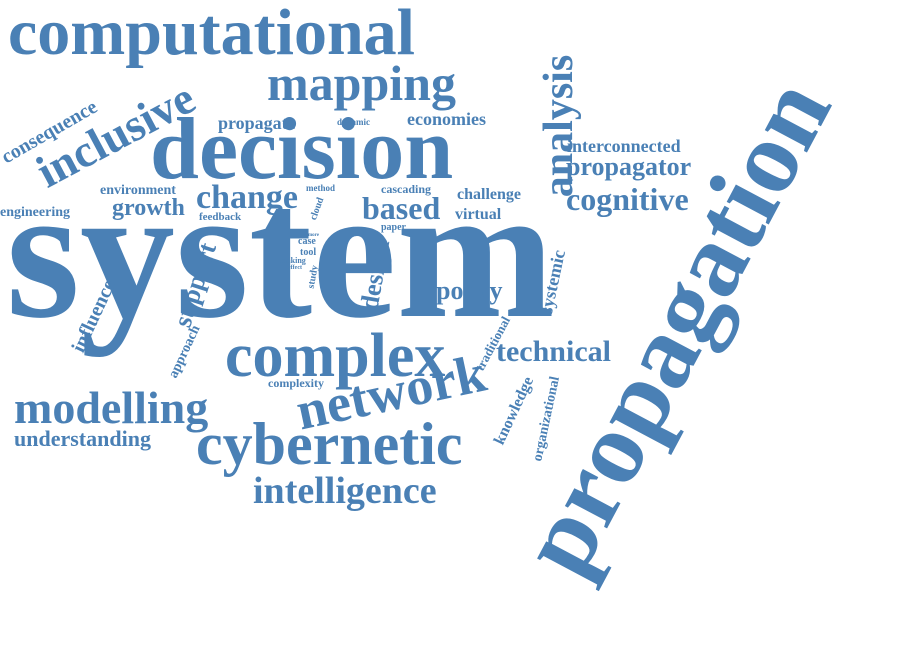 This screenshot has width=900, height=649. Describe the element at coordinates (296, 383) in the screenshot. I see `word-complexity: complexity` at that location.